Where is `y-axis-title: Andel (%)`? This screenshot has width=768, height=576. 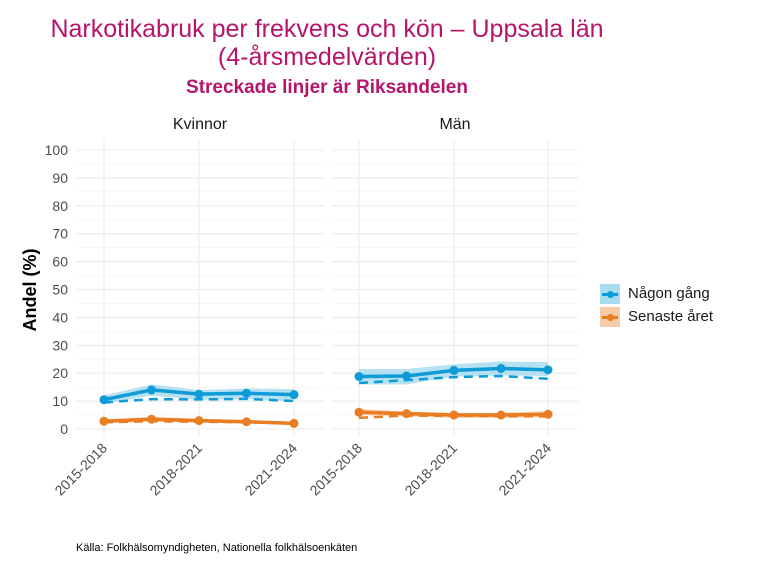
y-axis-title: Andel (%) is located at coordinates (30, 289).